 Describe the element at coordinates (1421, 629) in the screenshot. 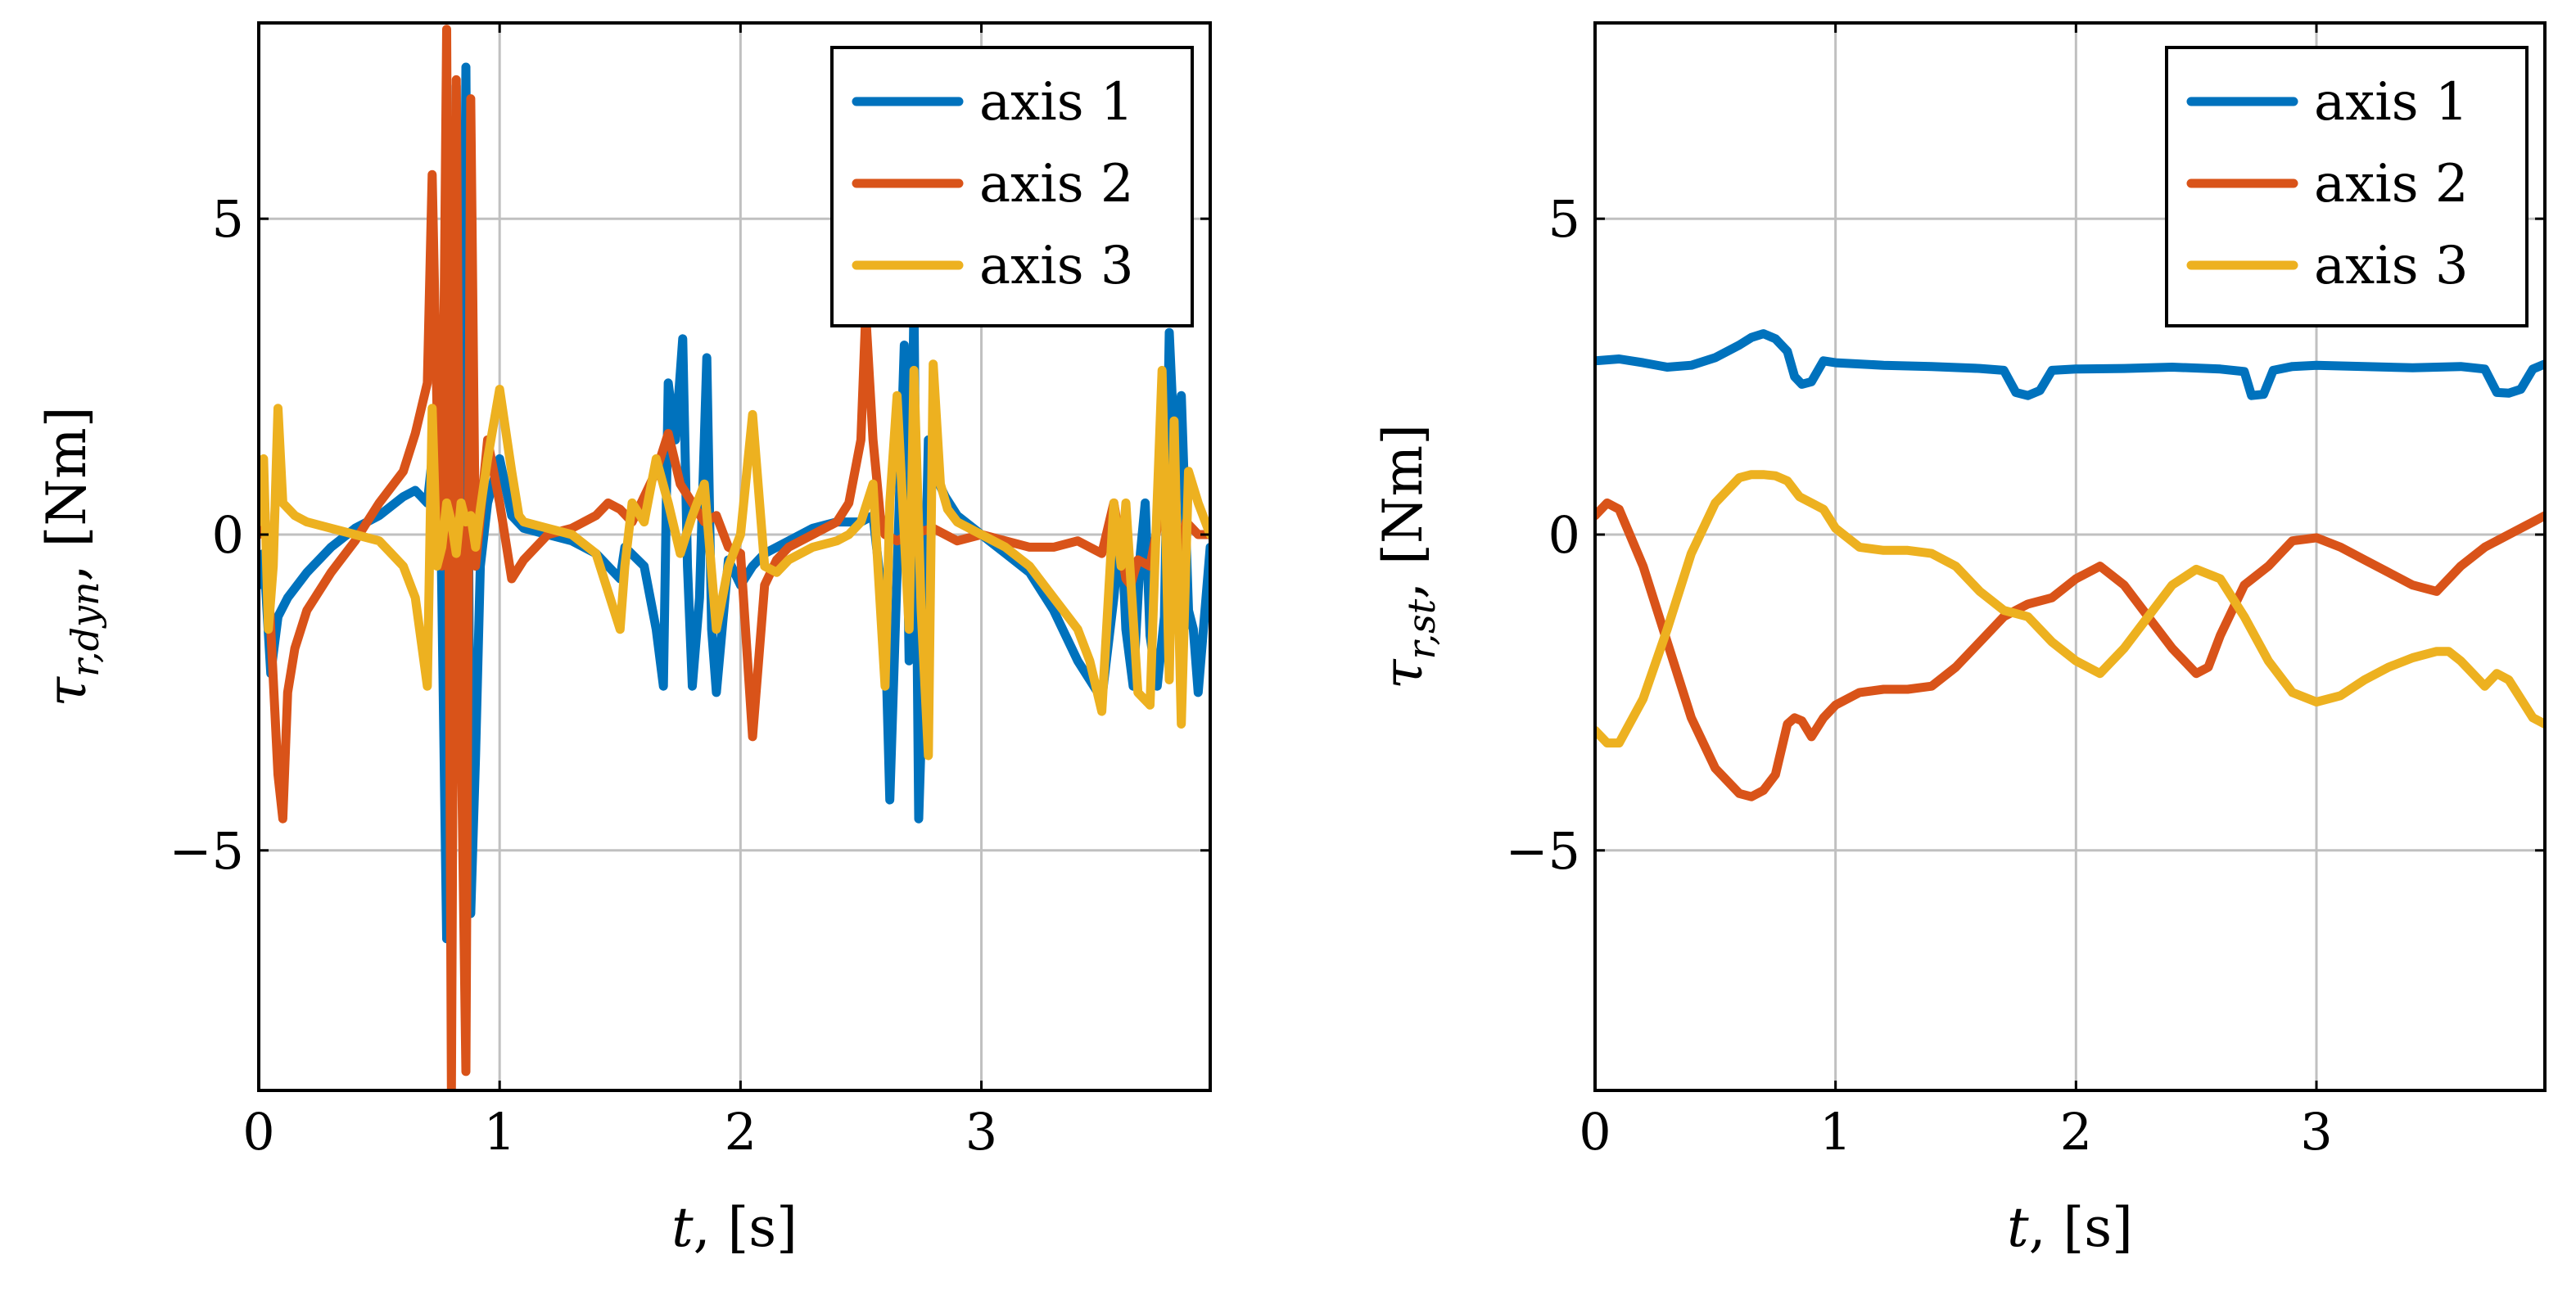

I see `y-axis-subscript: r,st` at that location.